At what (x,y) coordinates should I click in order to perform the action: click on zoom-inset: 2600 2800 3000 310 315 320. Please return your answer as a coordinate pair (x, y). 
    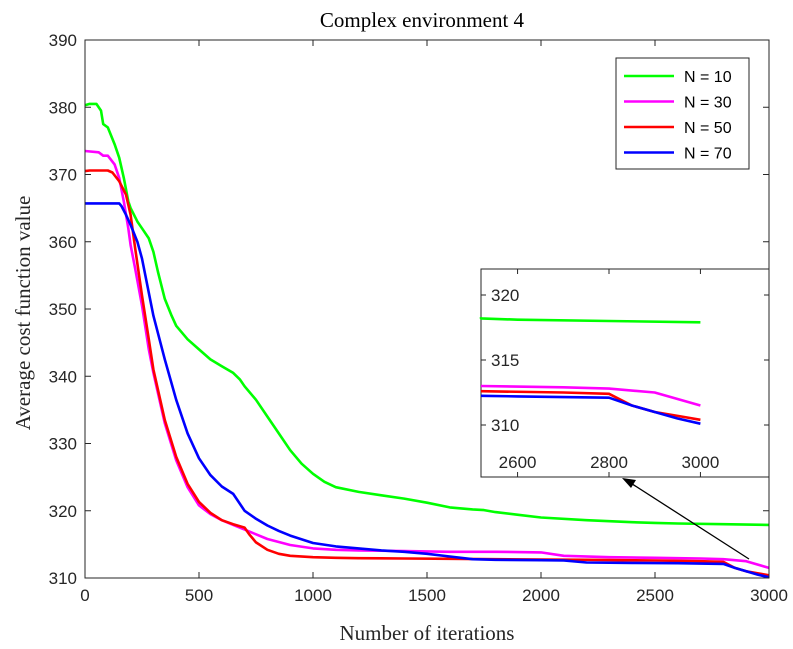
    Looking at the image, I should click on (624, 373).